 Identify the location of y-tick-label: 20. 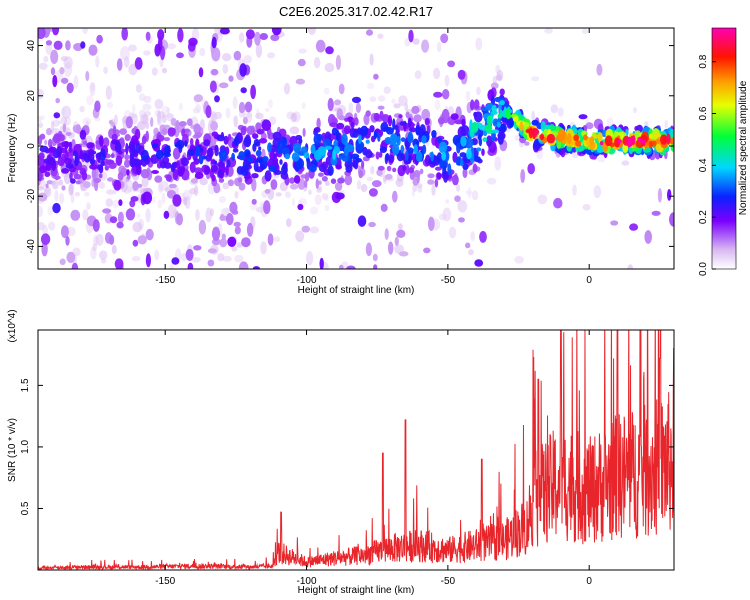
(31, 96).